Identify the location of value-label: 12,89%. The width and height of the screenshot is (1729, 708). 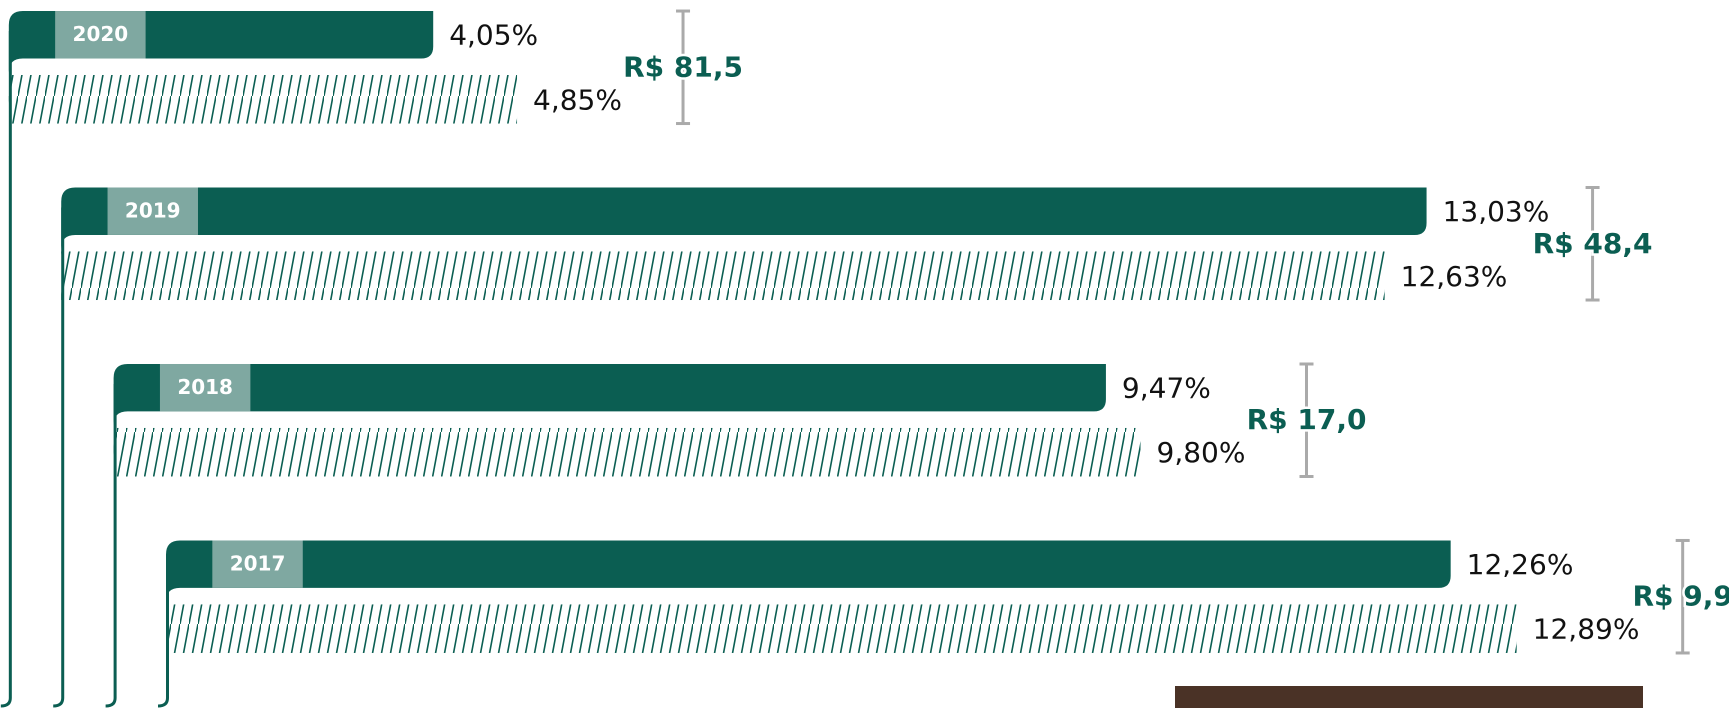
(1586, 629).